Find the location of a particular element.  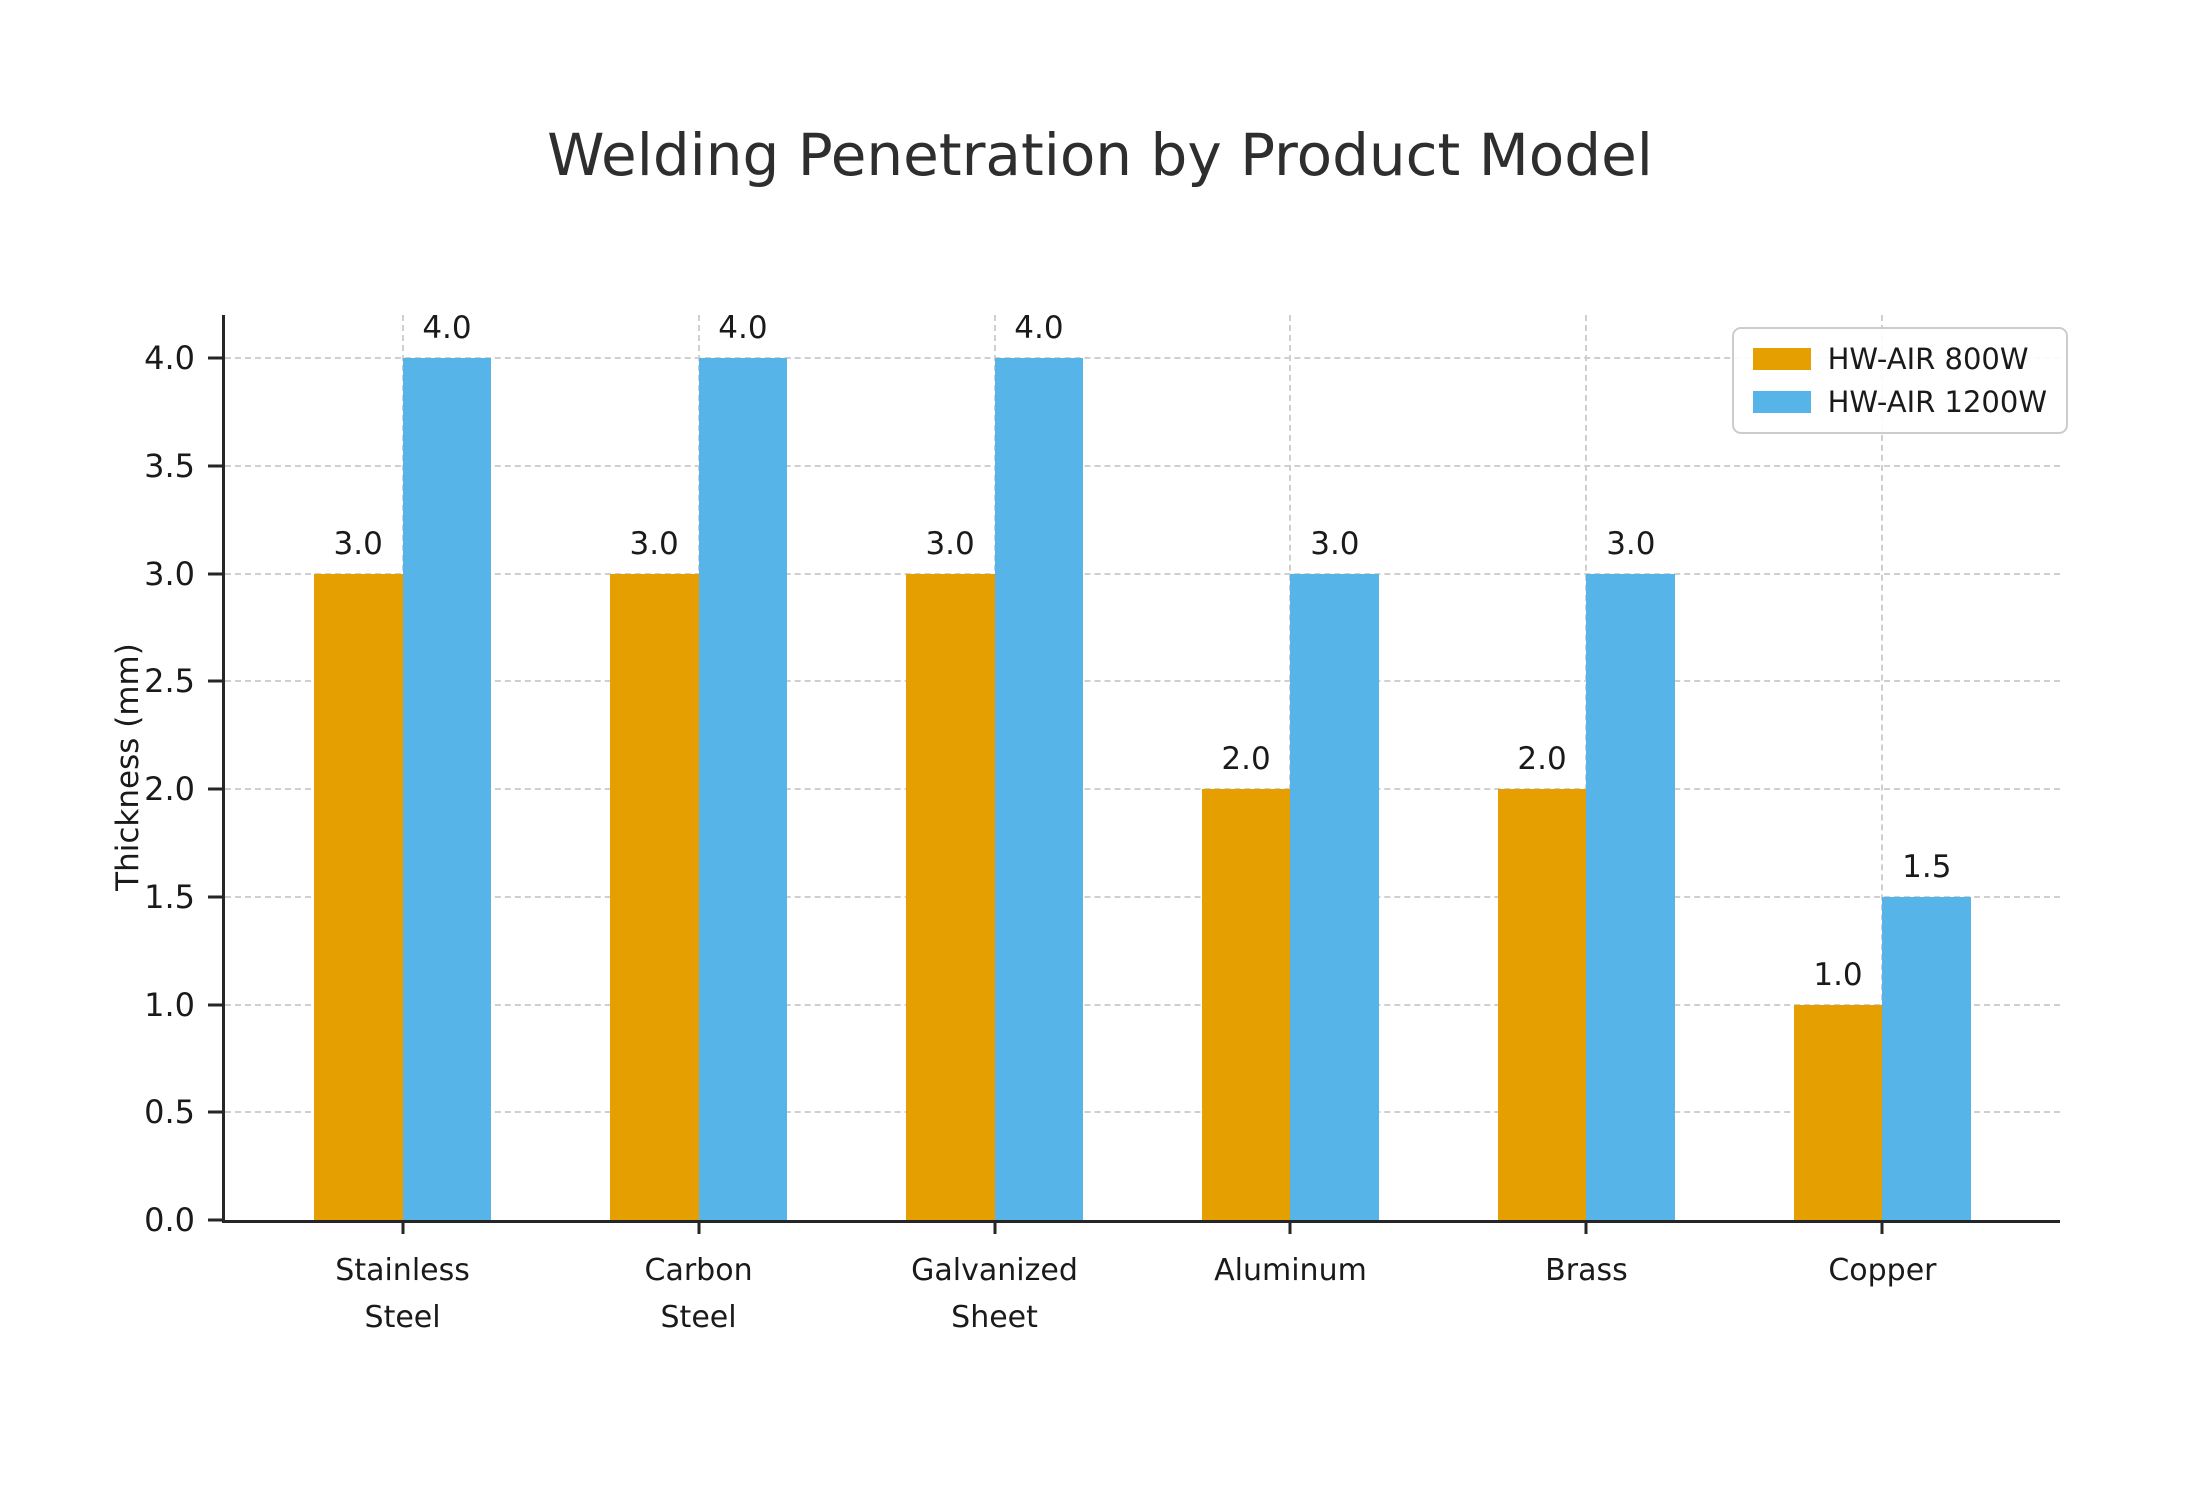

bar-hw-air-1200w-aluminum is located at coordinates (1335, 896).